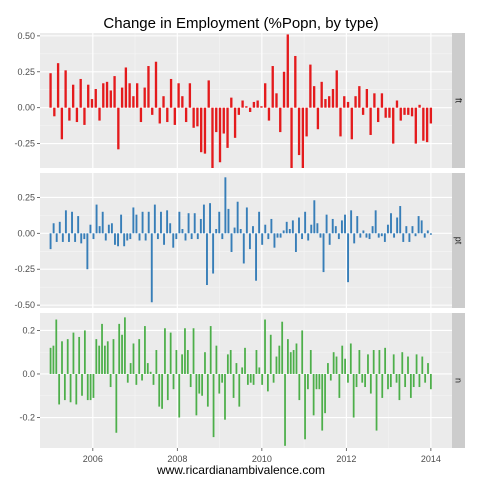 The height and width of the screenshot is (480, 480). What do you see at coordinates (24, 305) in the screenshot?
I see `y-tick-label: -0.50` at bounding box center [24, 305].